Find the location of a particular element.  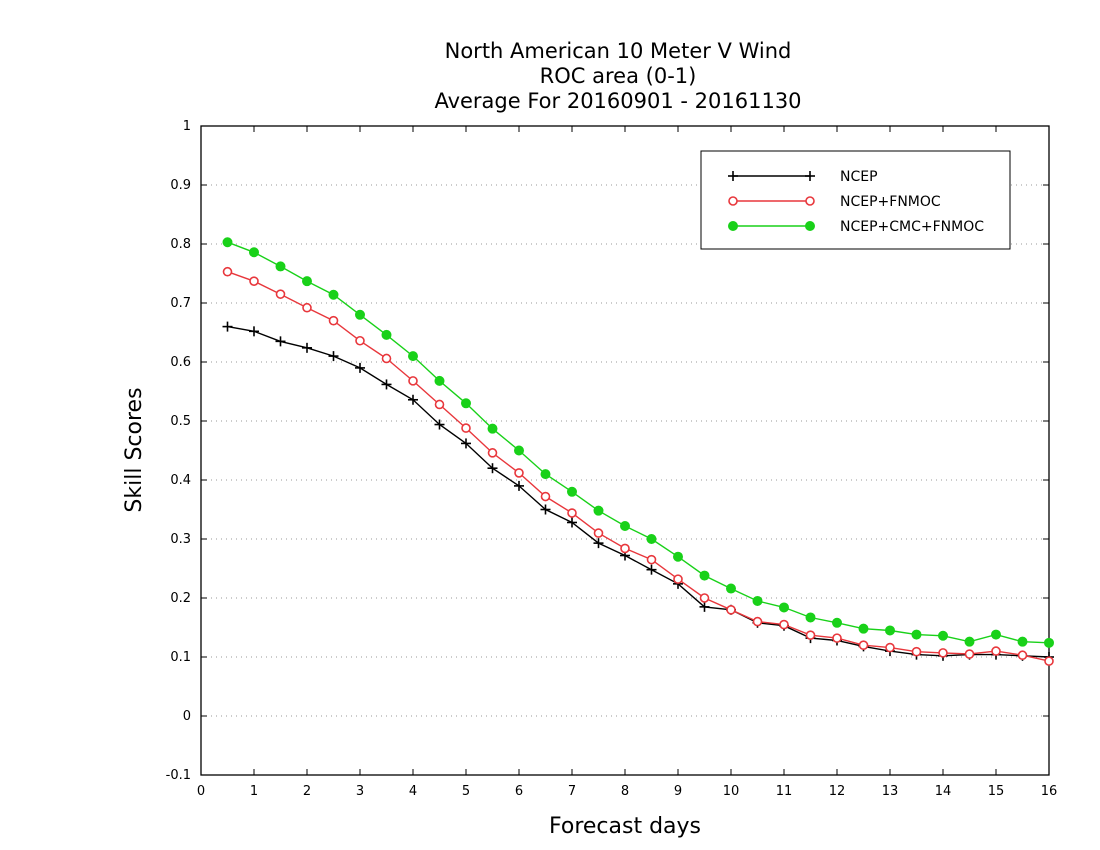

legend-entry: NCEP+CMC+FNMOC is located at coordinates (856, 227).